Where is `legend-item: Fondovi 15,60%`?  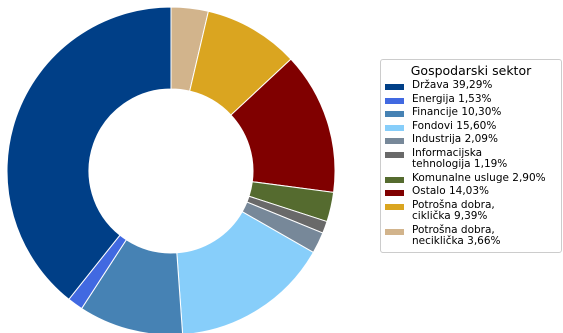
legend-item: Fondovi 15,60% is located at coordinates (471, 127).